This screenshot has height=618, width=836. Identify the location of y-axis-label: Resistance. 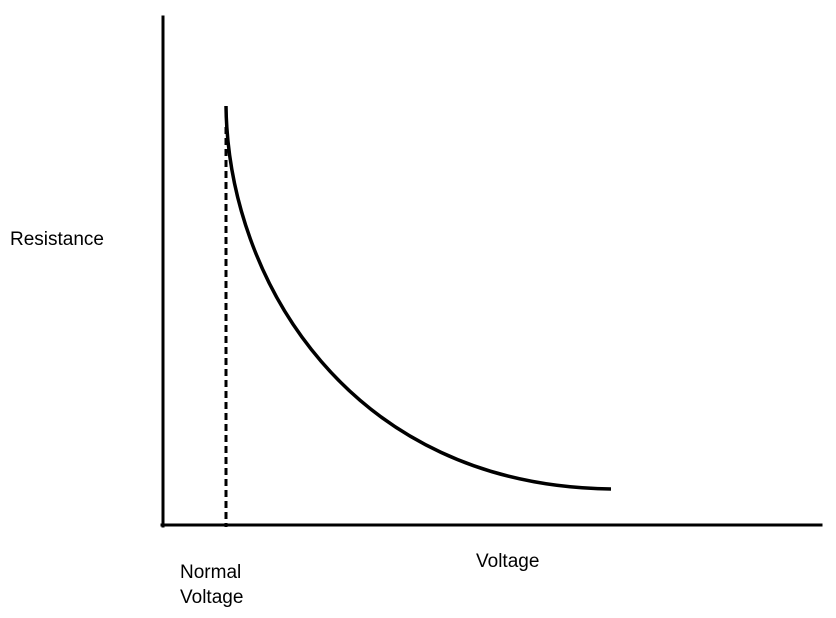
(57, 239).